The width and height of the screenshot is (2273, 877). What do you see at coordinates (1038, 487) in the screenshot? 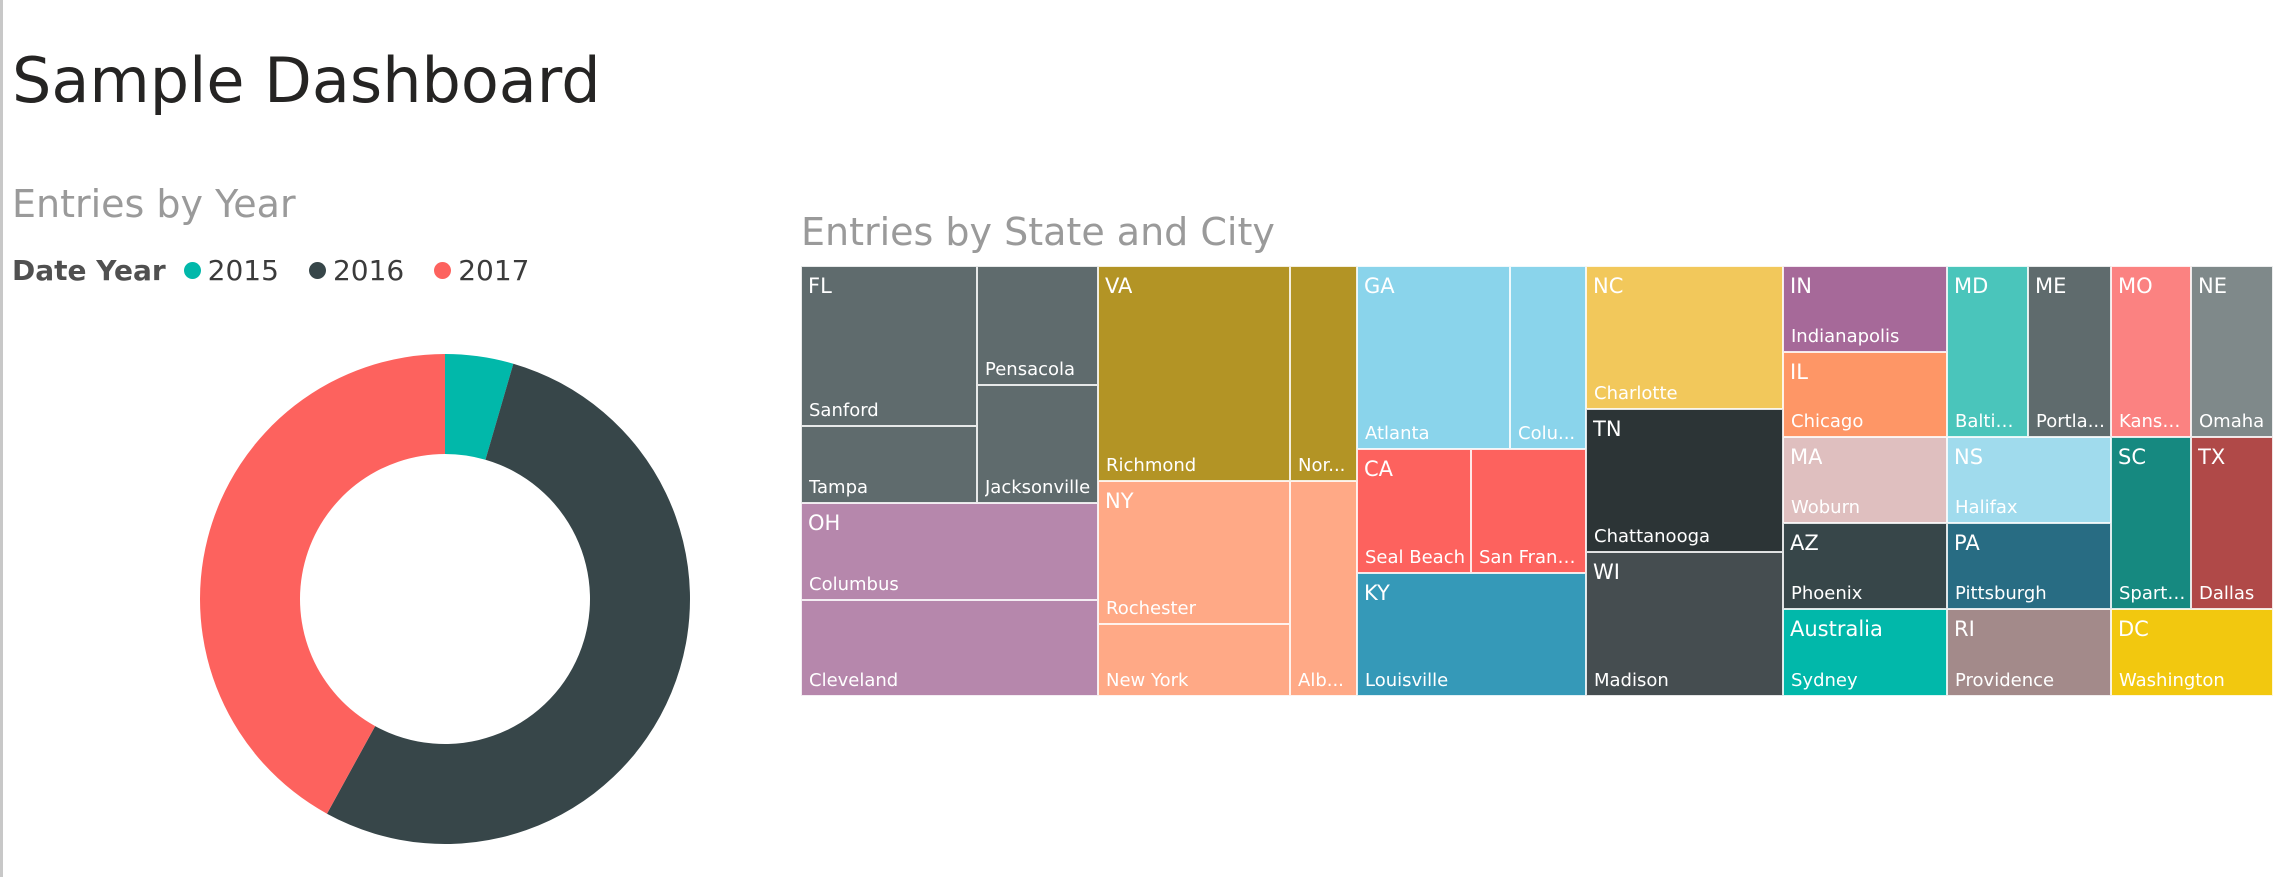
I see `treemap-city-label: Jacksonville` at bounding box center [1038, 487].